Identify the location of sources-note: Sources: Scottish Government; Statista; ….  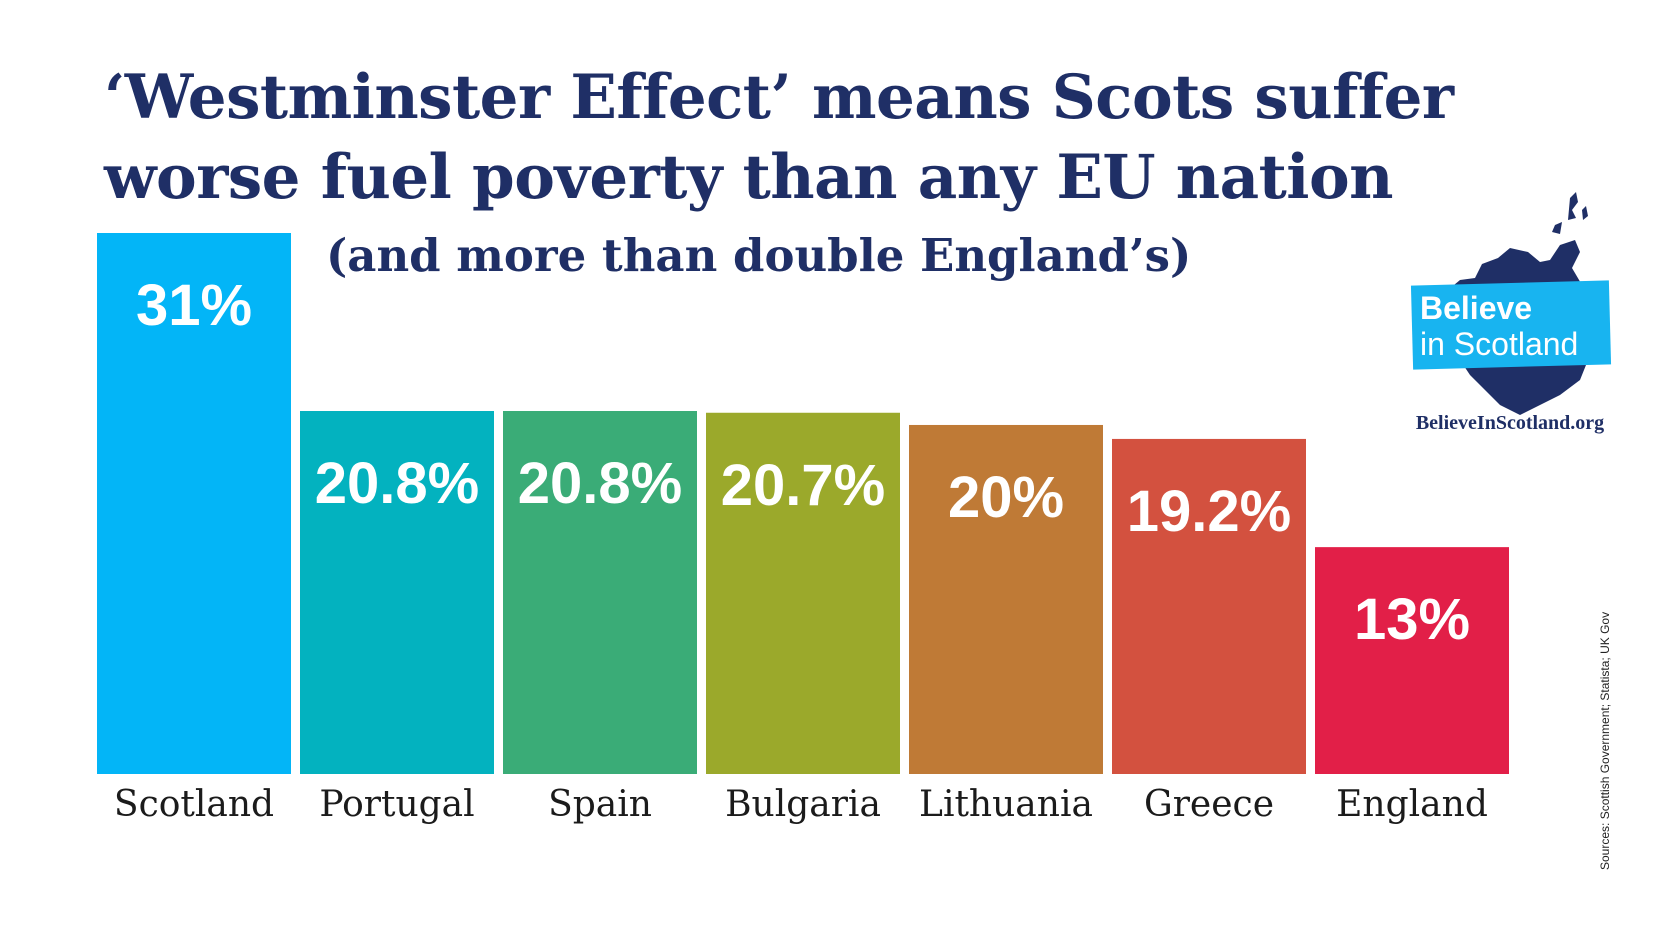
(1605, 740).